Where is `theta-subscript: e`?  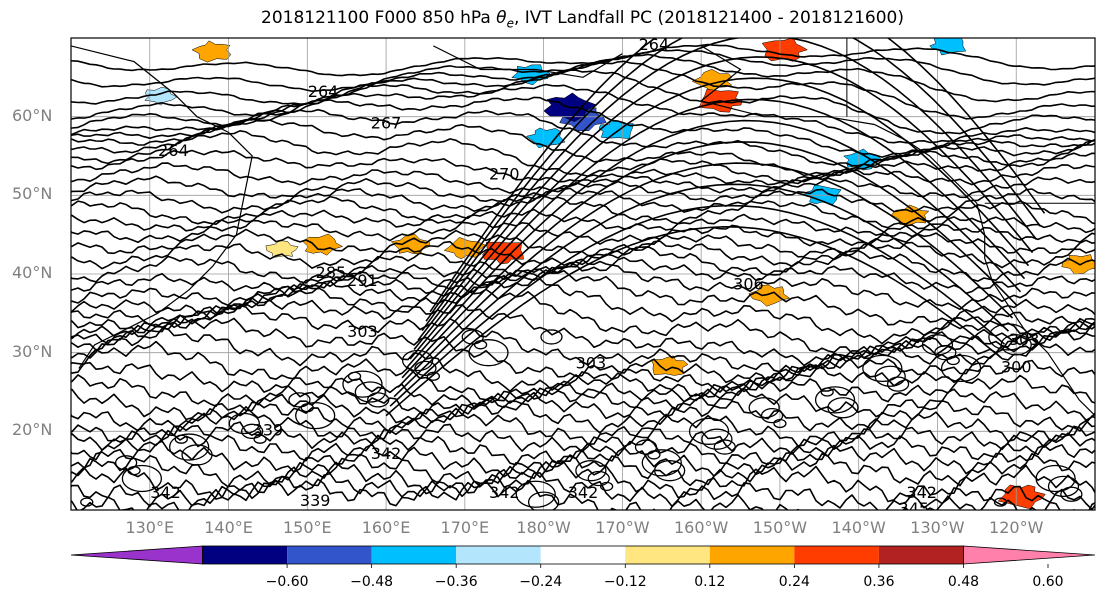 theta-subscript: e is located at coordinates (510, 23).